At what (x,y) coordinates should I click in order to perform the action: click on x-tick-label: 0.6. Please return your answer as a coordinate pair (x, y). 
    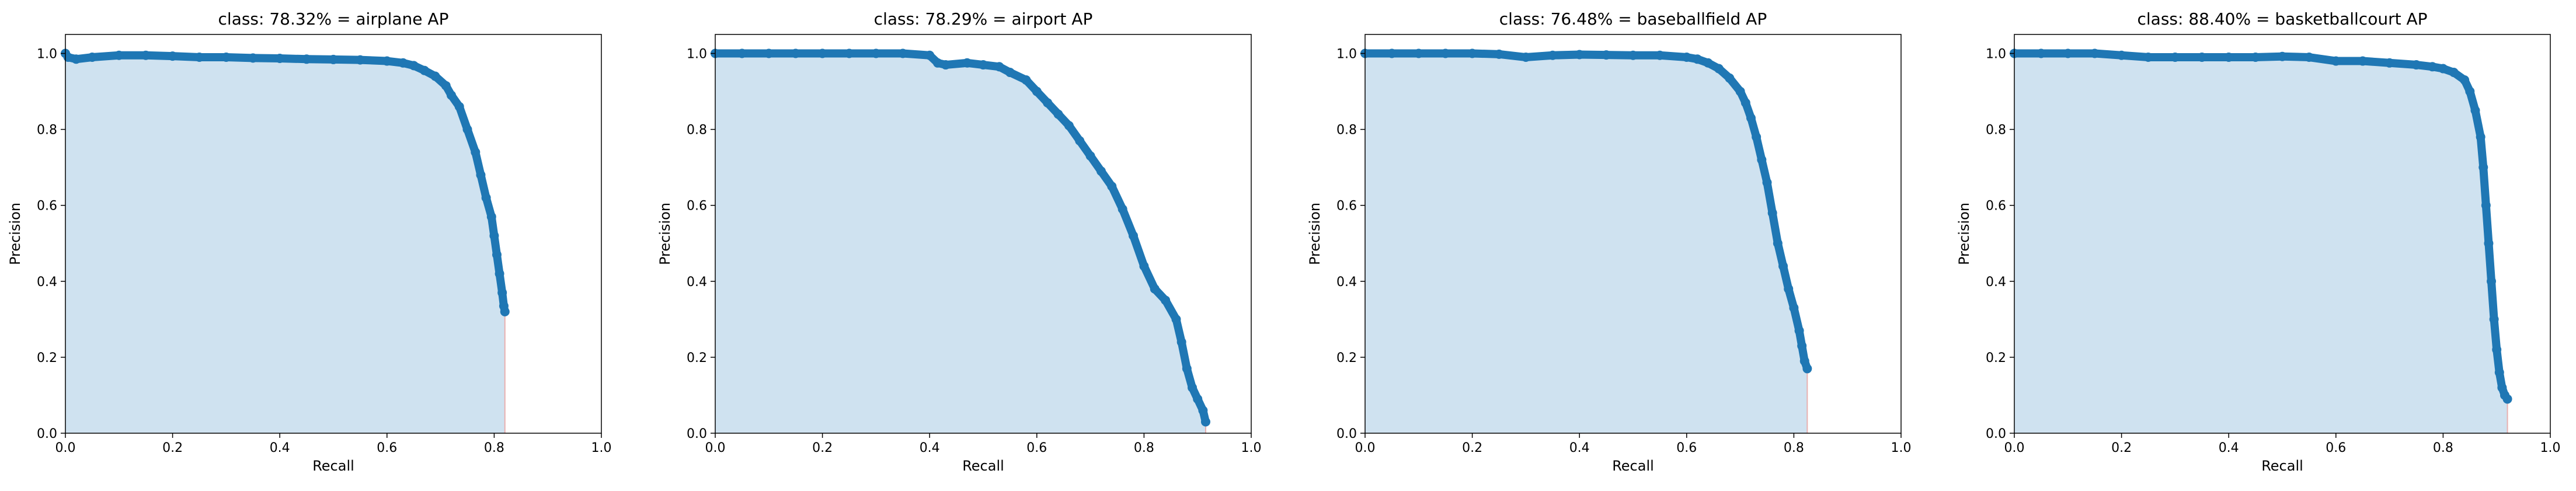
    Looking at the image, I should click on (2336, 448).